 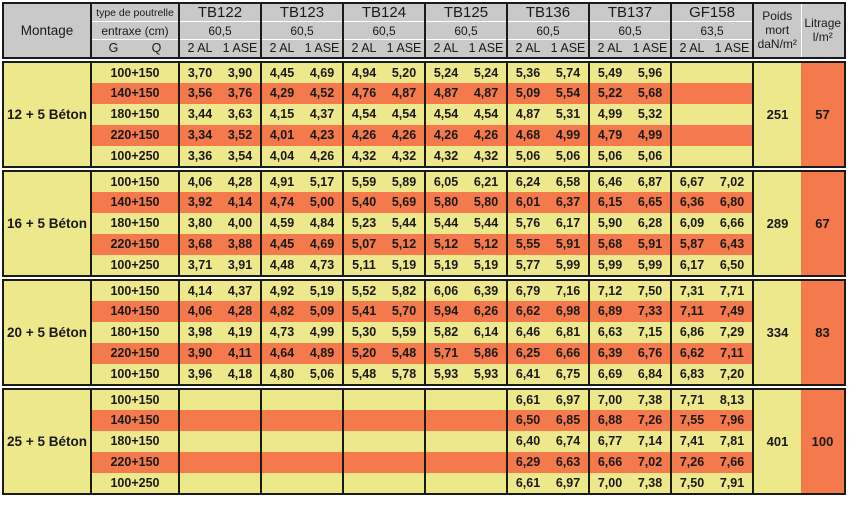 What do you see at coordinates (322, 202) in the screenshot?
I see `value-1ase: 5,00` at bounding box center [322, 202].